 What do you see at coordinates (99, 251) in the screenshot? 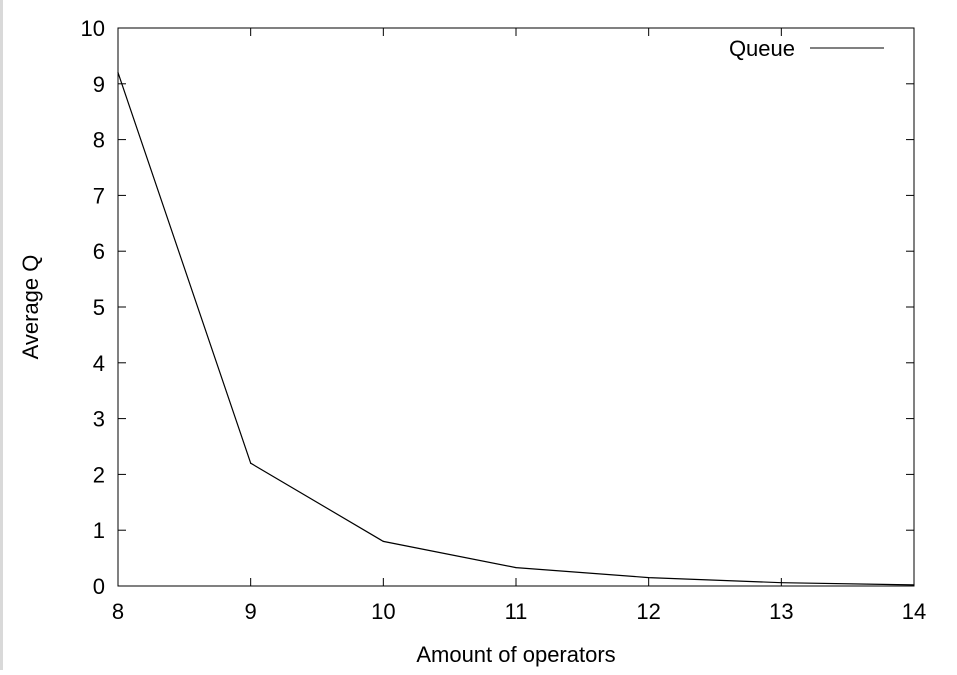
I see `y-tick-label: 6` at bounding box center [99, 251].